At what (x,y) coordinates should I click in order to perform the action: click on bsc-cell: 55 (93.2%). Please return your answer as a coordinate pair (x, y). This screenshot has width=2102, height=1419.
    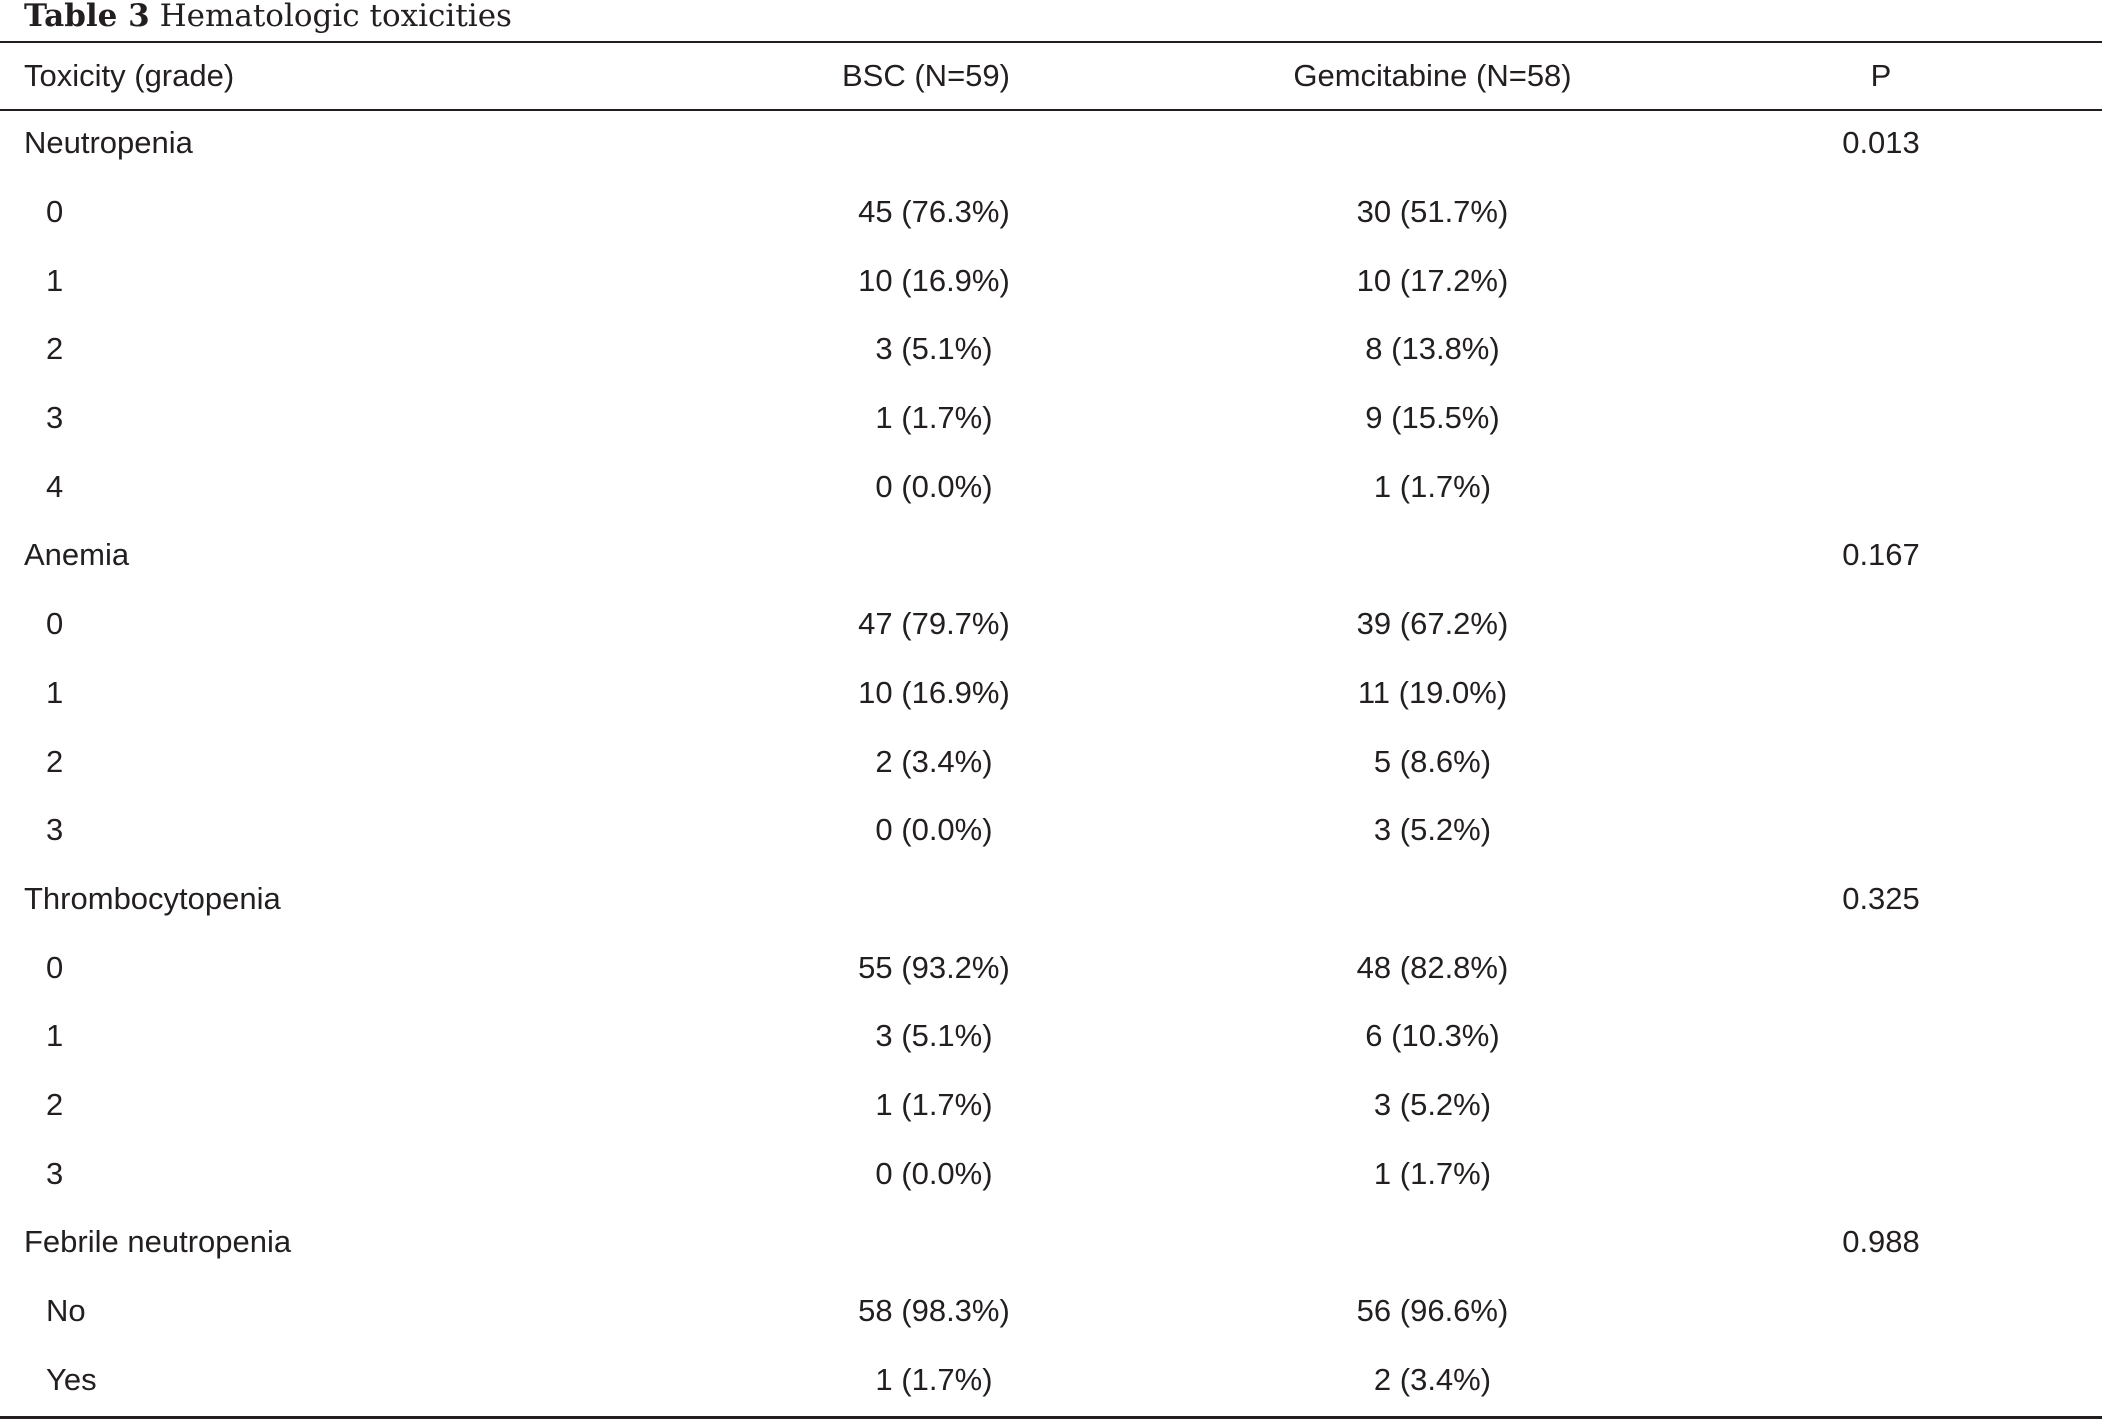
    Looking at the image, I should click on (829, 967).